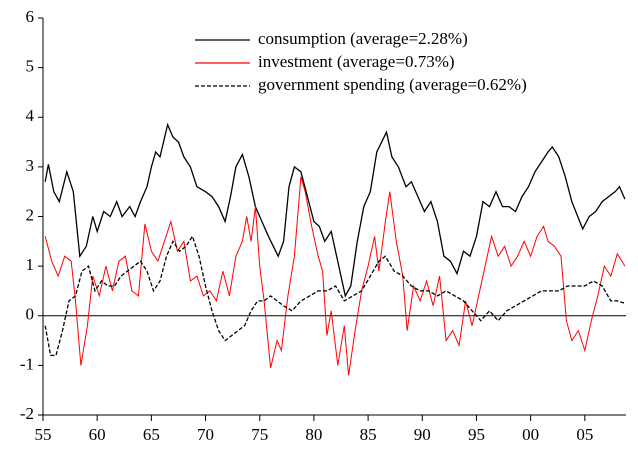 This screenshot has width=638, height=455. I want to click on legend-label: consumption (average=2.28%), so click(363, 38).